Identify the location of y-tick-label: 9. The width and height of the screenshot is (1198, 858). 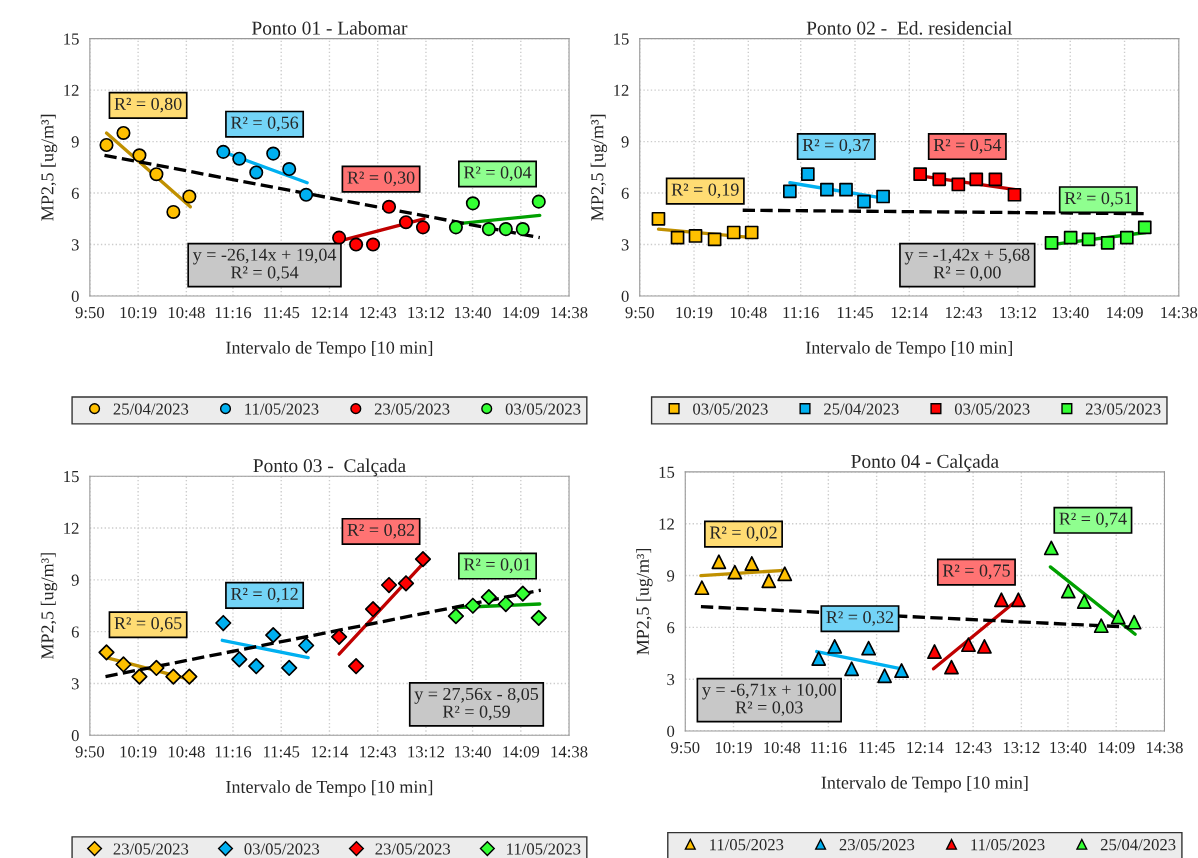
(671, 576).